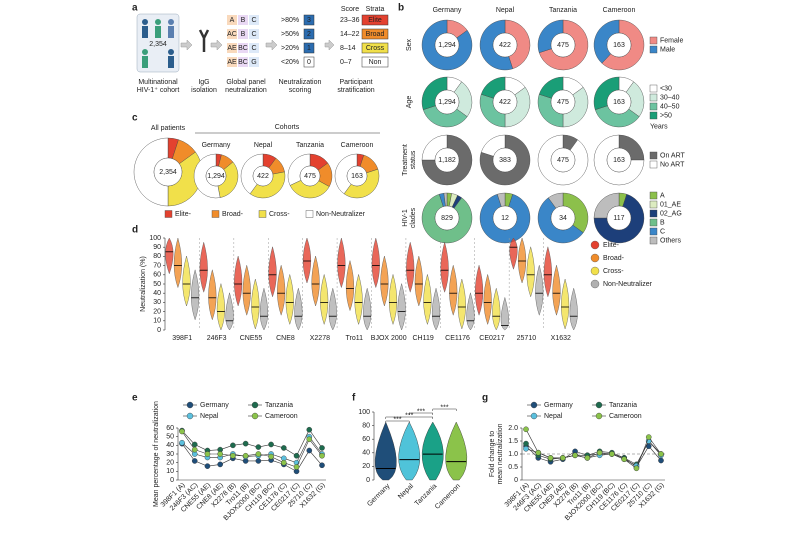 This screenshot has width=800, height=535. Describe the element at coordinates (170, 437) in the screenshot. I see `y-tick-label: 50` at that location.